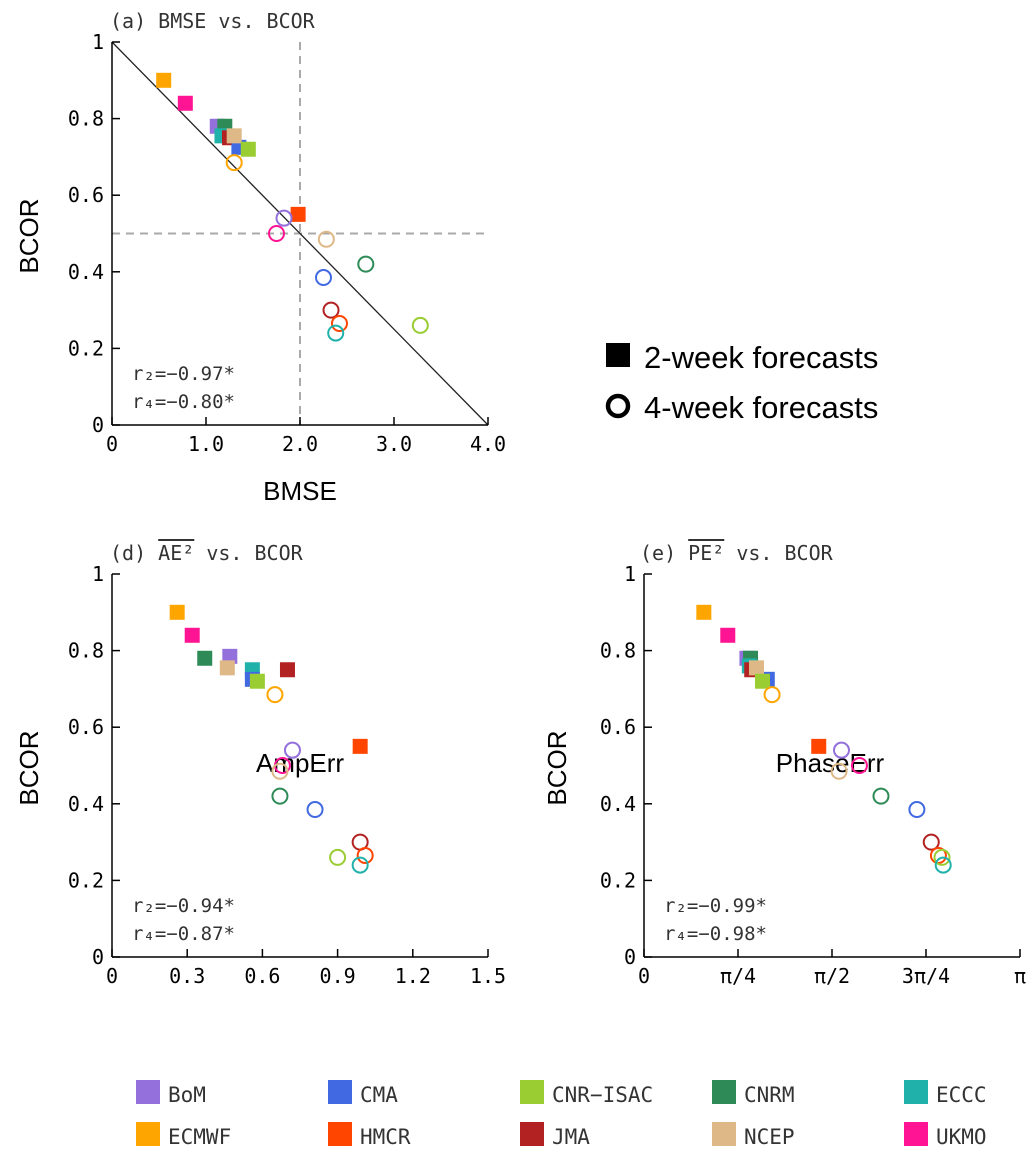  Describe the element at coordinates (338, 976) in the screenshot. I see `x-tick-label: 0.9` at that location.